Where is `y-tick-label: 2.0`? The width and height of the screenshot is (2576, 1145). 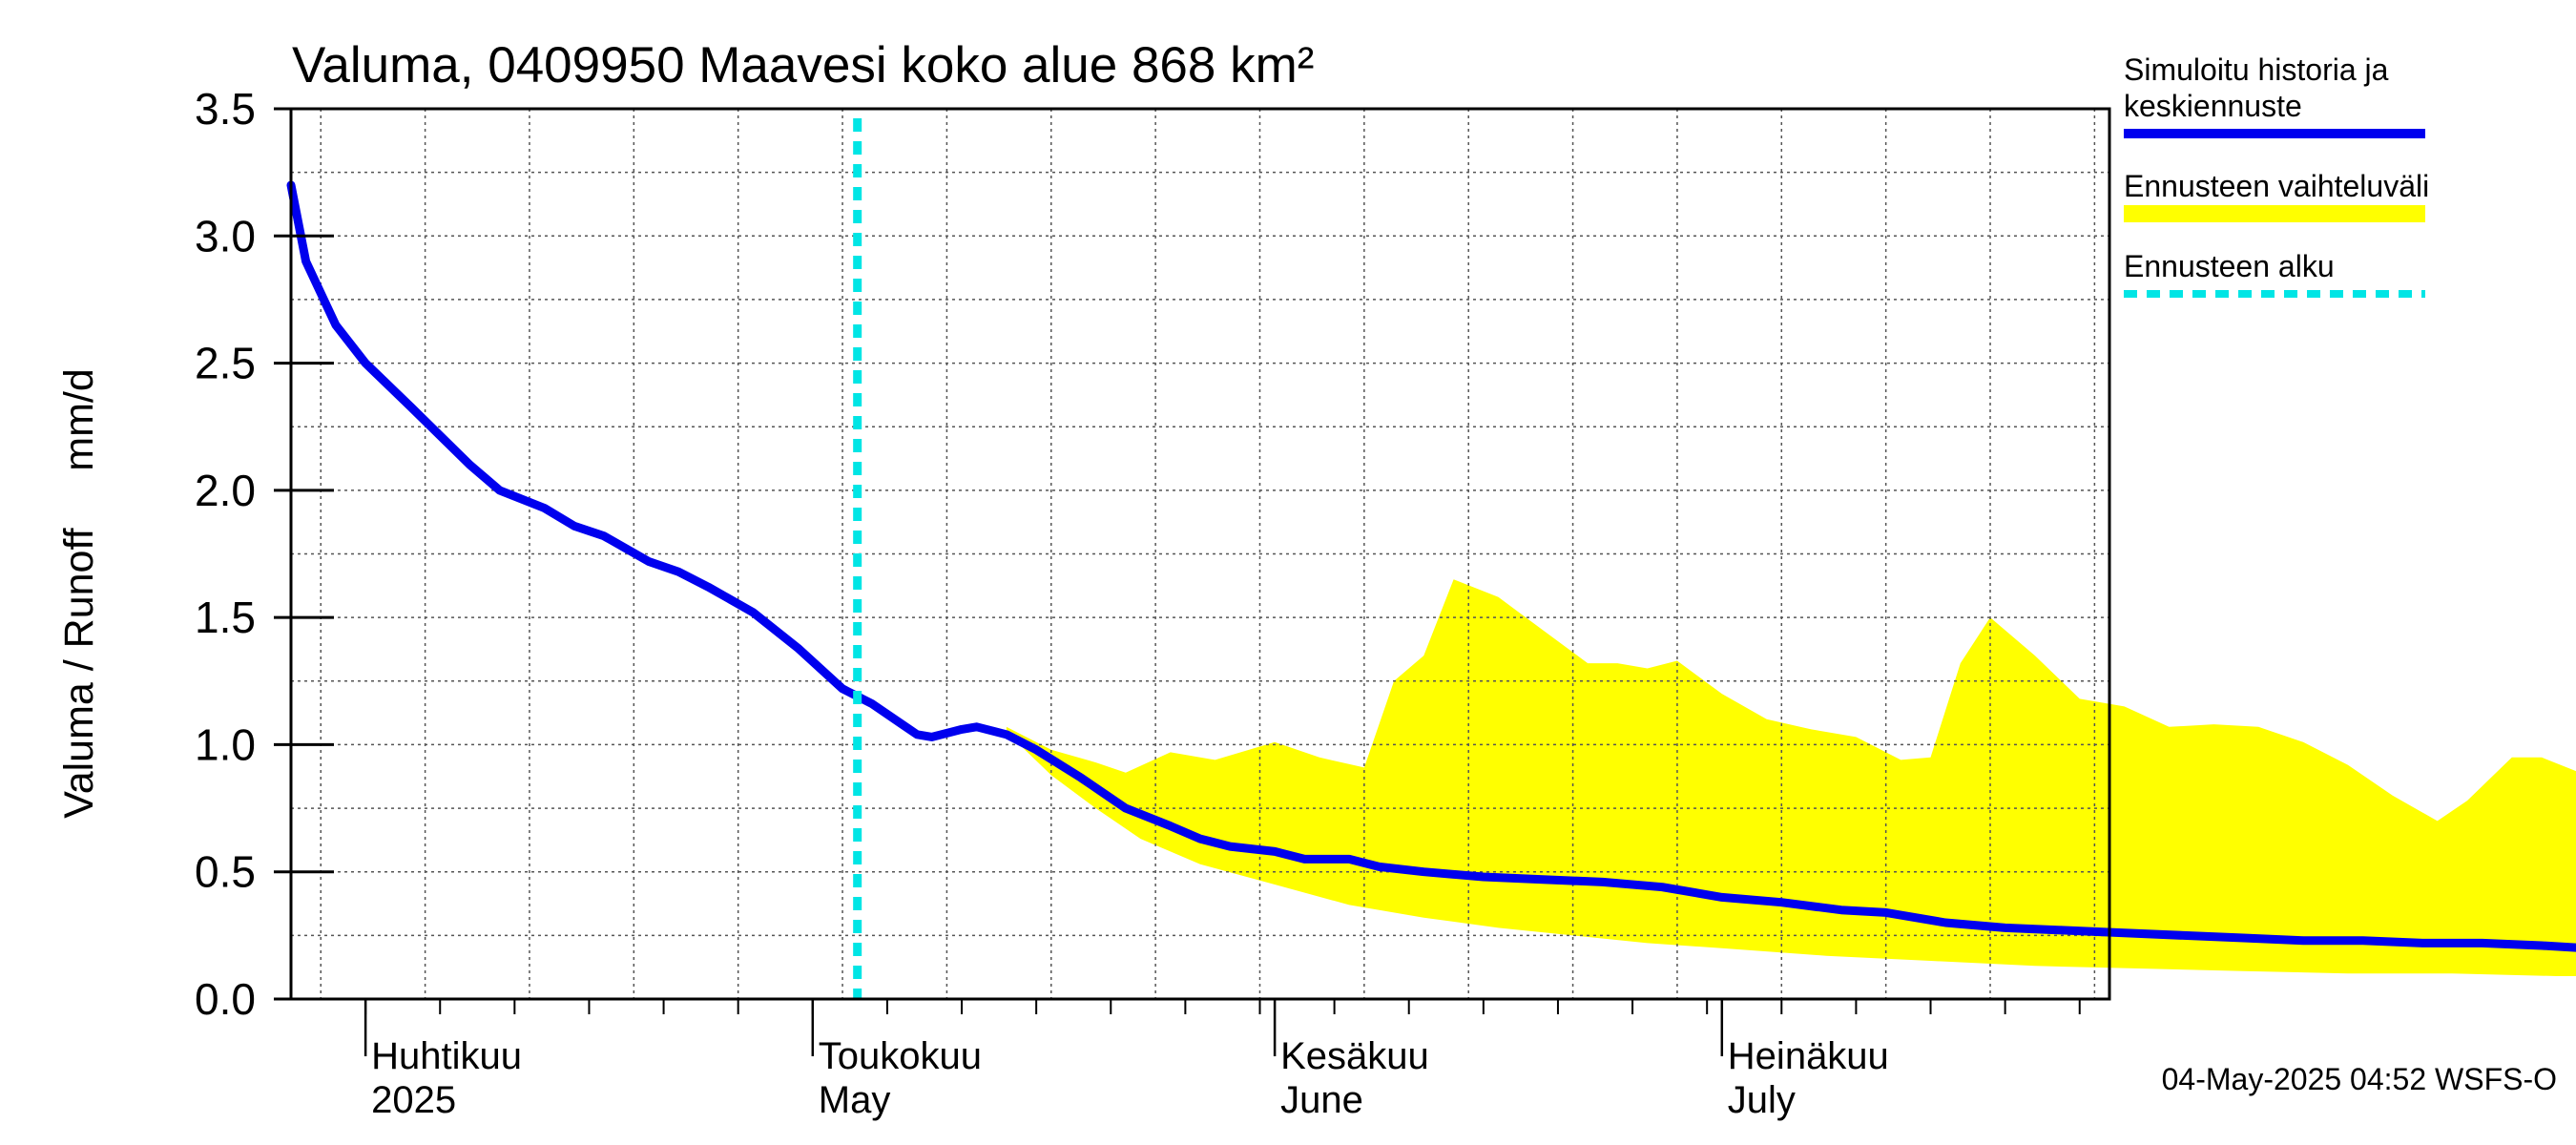
y-tick-label: 2.0 is located at coordinates (225, 490).